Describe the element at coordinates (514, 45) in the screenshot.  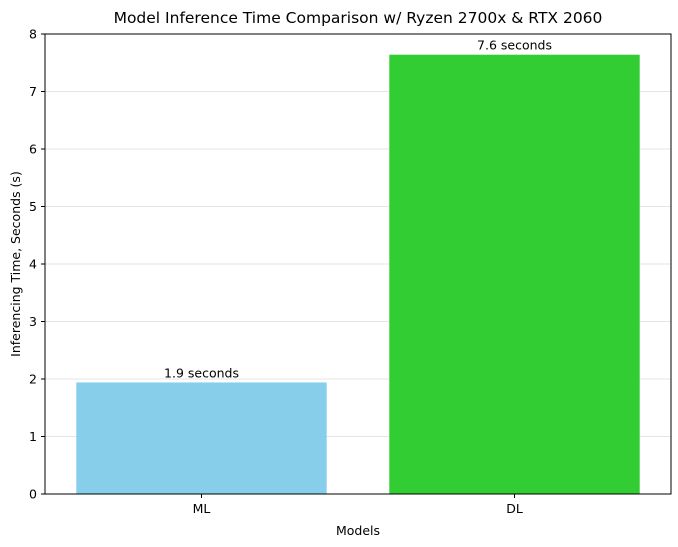
I see `data-label-dl: 7.6 seconds` at that location.